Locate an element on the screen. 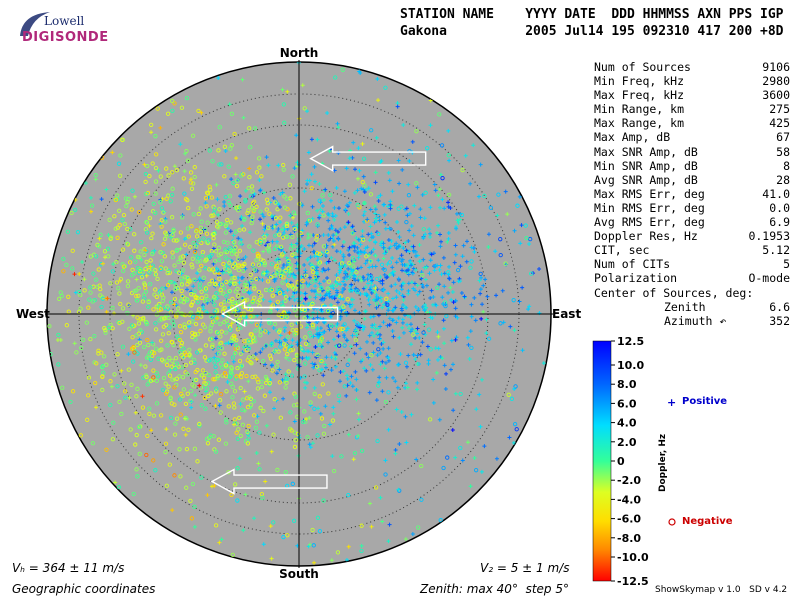 The image size is (800, 600). stat-label: CIT, sec is located at coordinates (622, 250).